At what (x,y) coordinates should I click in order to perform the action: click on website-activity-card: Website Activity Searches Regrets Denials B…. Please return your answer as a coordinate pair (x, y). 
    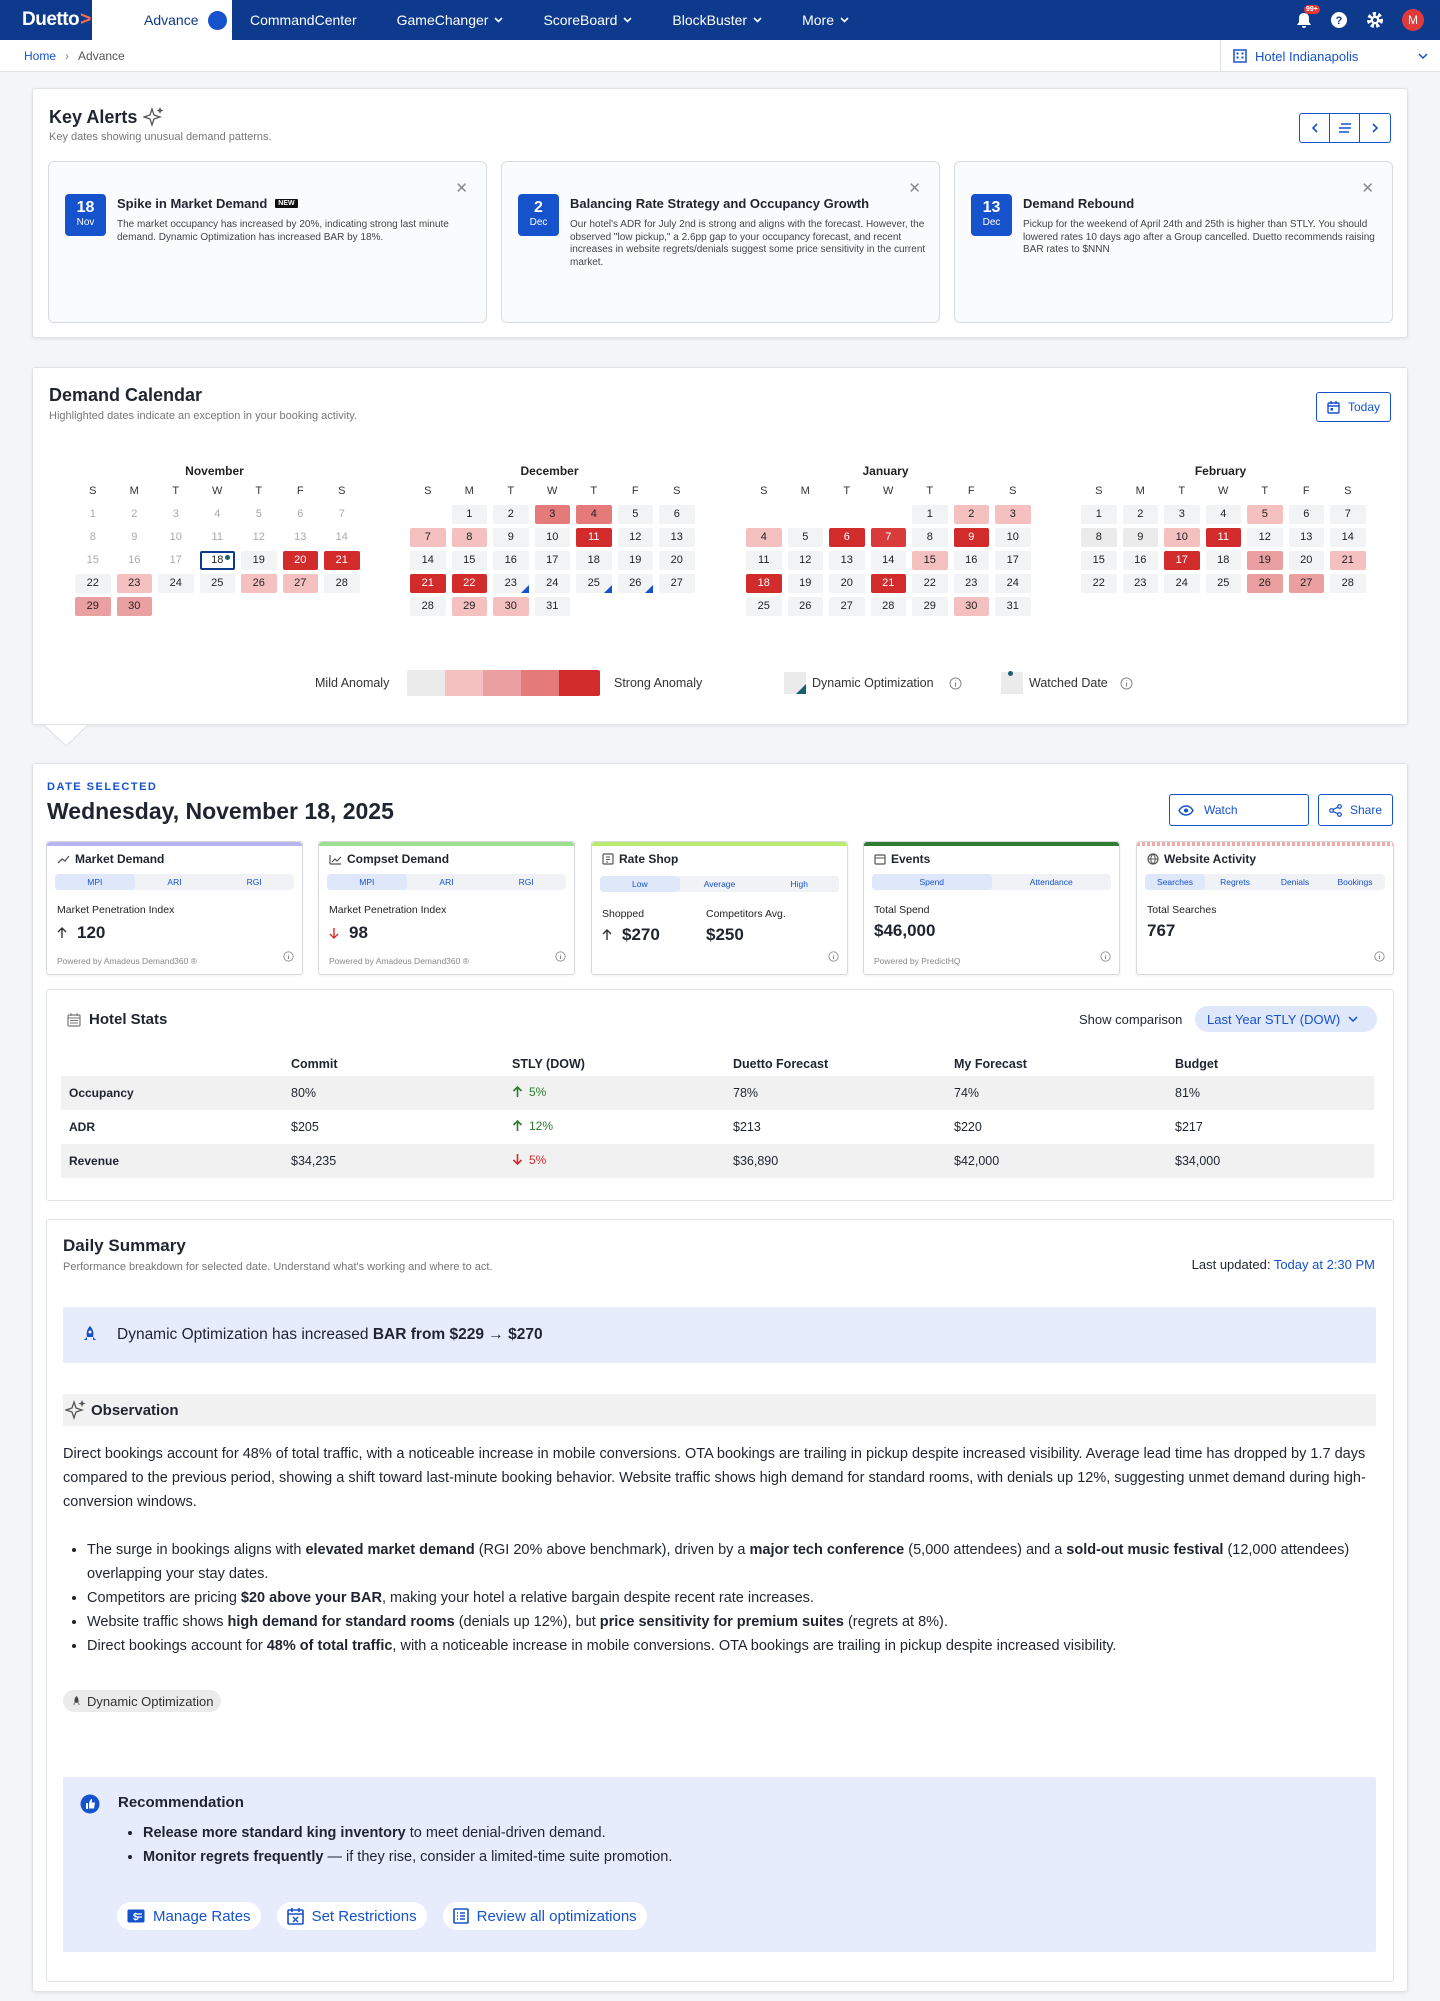
    Looking at the image, I should click on (1265, 908).